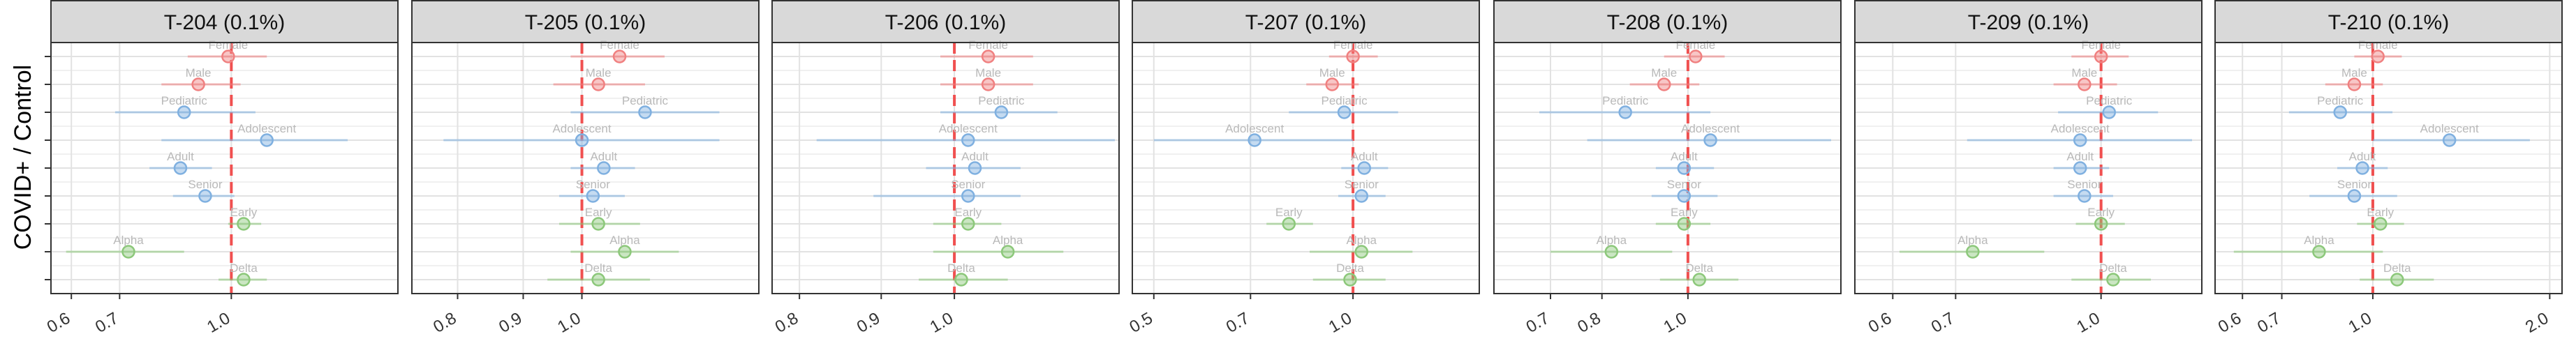 This screenshot has height=341, width=2576. What do you see at coordinates (444, 323) in the screenshot?
I see `x-tick-label: 0.8` at bounding box center [444, 323].